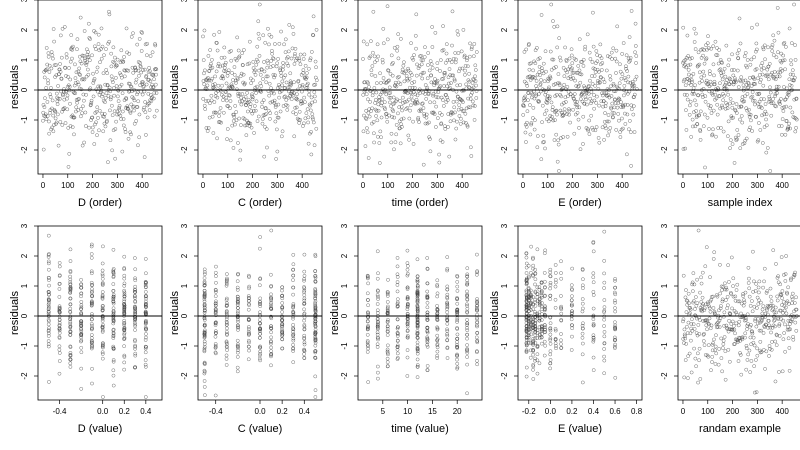 The image size is (800, 450). What do you see at coordinates (548, 185) in the screenshot?
I see `x-tick-label: 100` at bounding box center [548, 185].